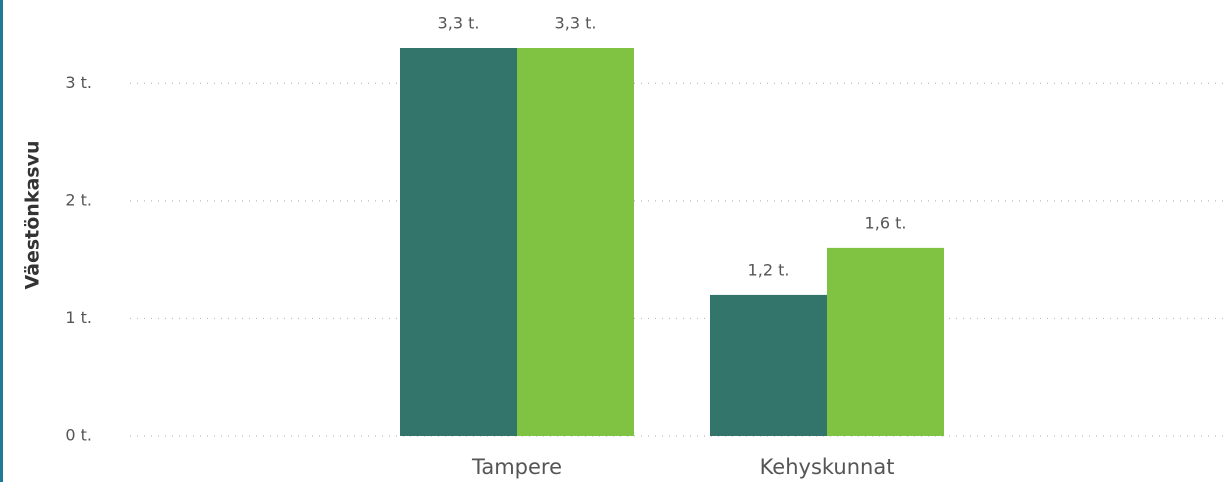  Describe the element at coordinates (78, 435) in the screenshot. I see `y-tick-label: 0 t.` at that location.